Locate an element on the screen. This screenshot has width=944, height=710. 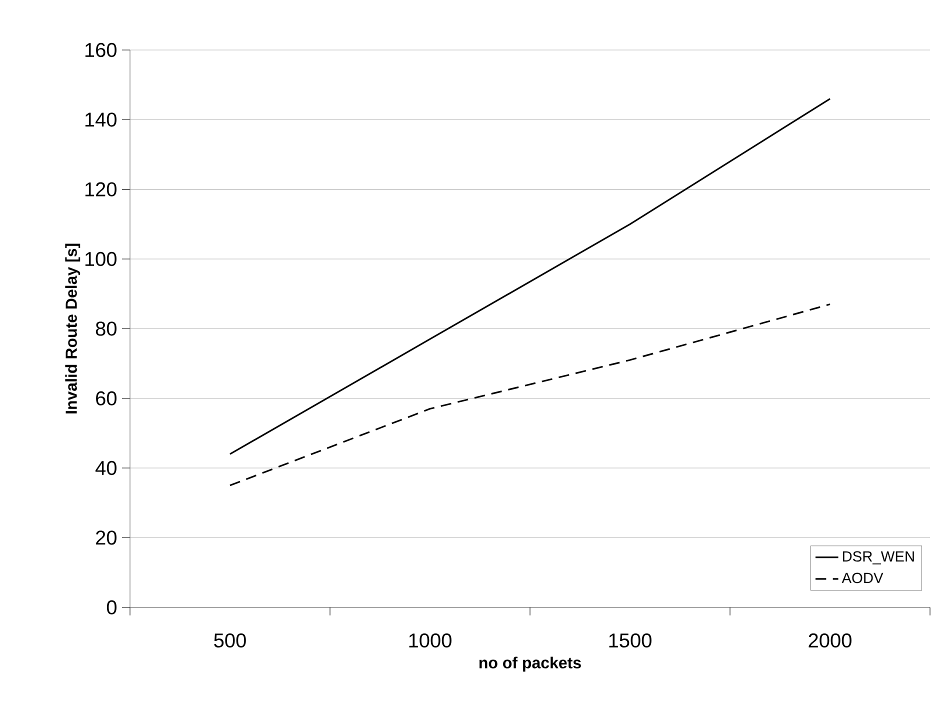
y-tick-label: 100 is located at coordinates (100, 259).